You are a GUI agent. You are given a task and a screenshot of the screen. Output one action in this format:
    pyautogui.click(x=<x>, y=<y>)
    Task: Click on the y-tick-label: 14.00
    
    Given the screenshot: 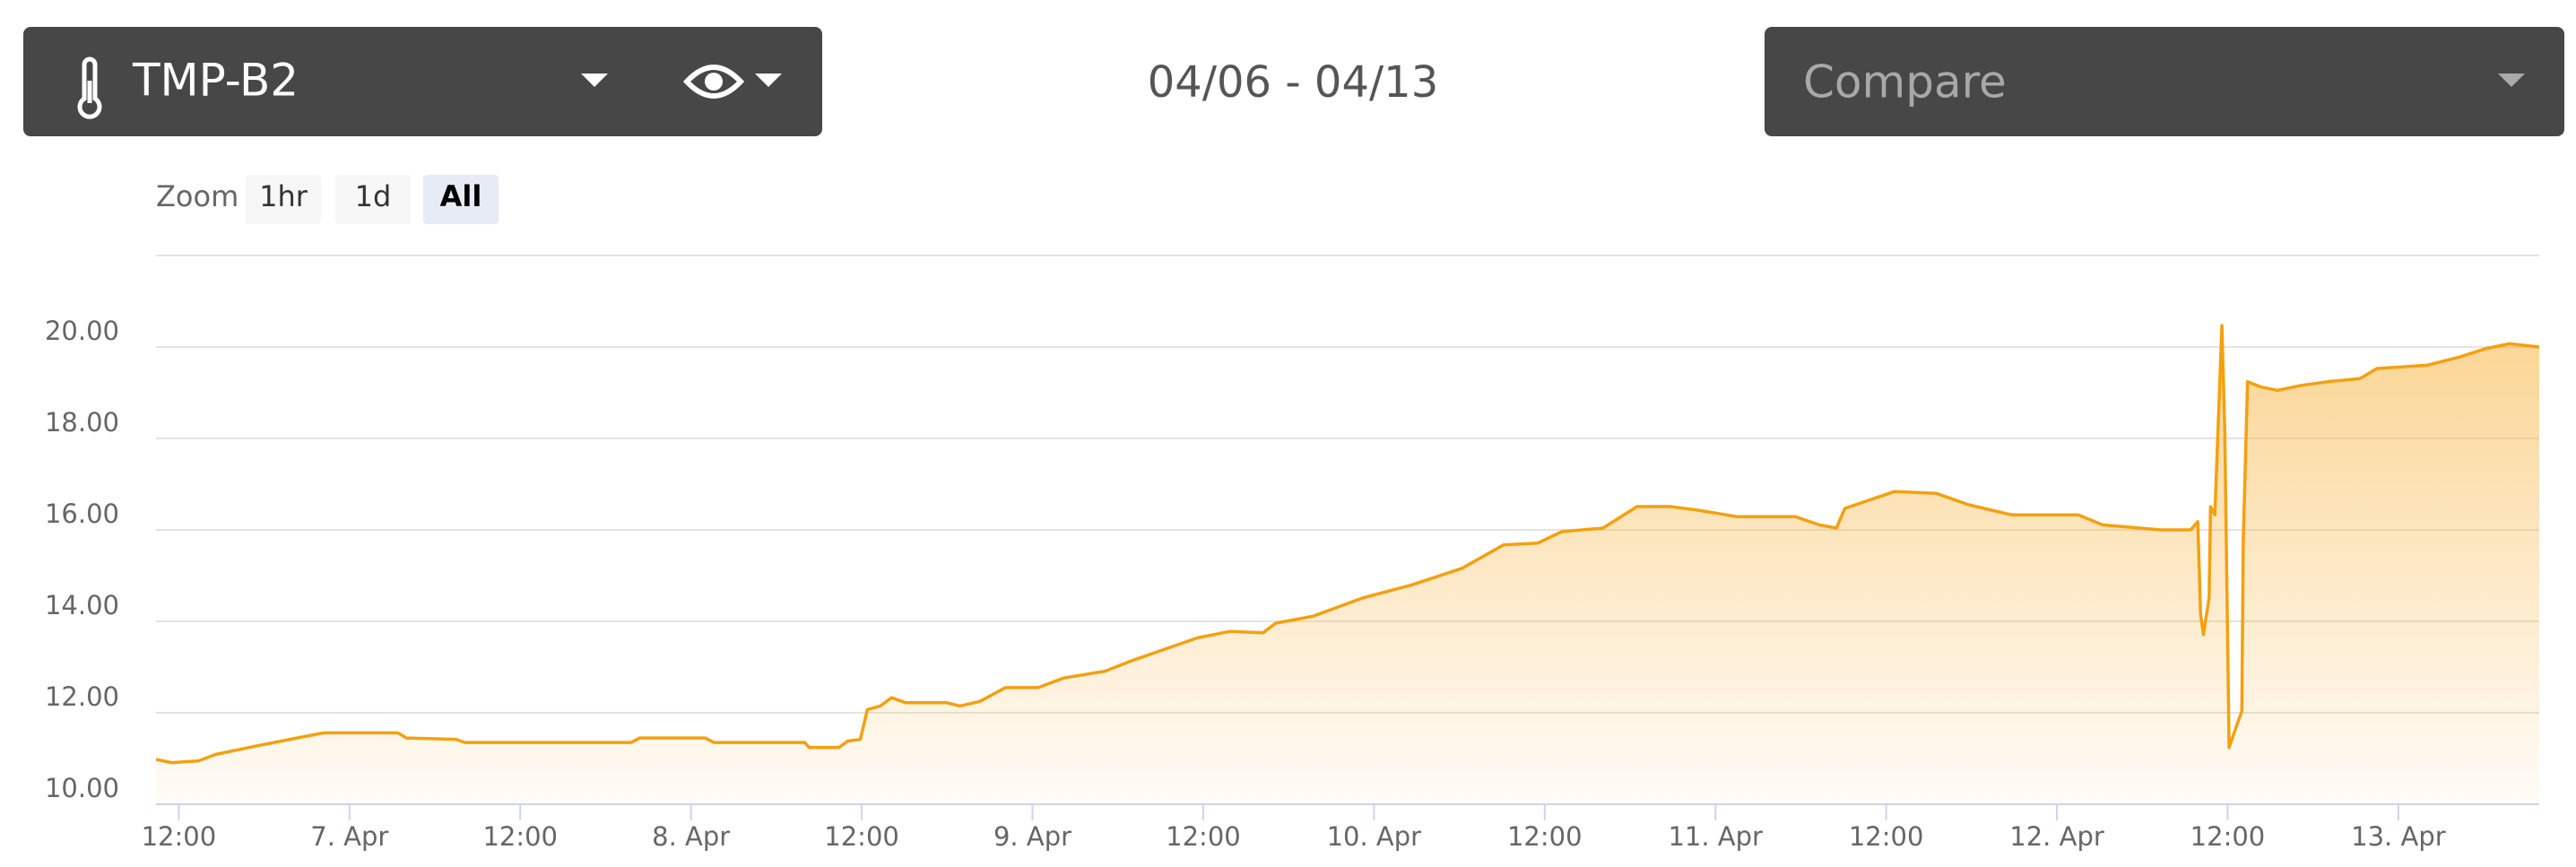 What is the action you would take?
    pyautogui.click(x=82, y=605)
    